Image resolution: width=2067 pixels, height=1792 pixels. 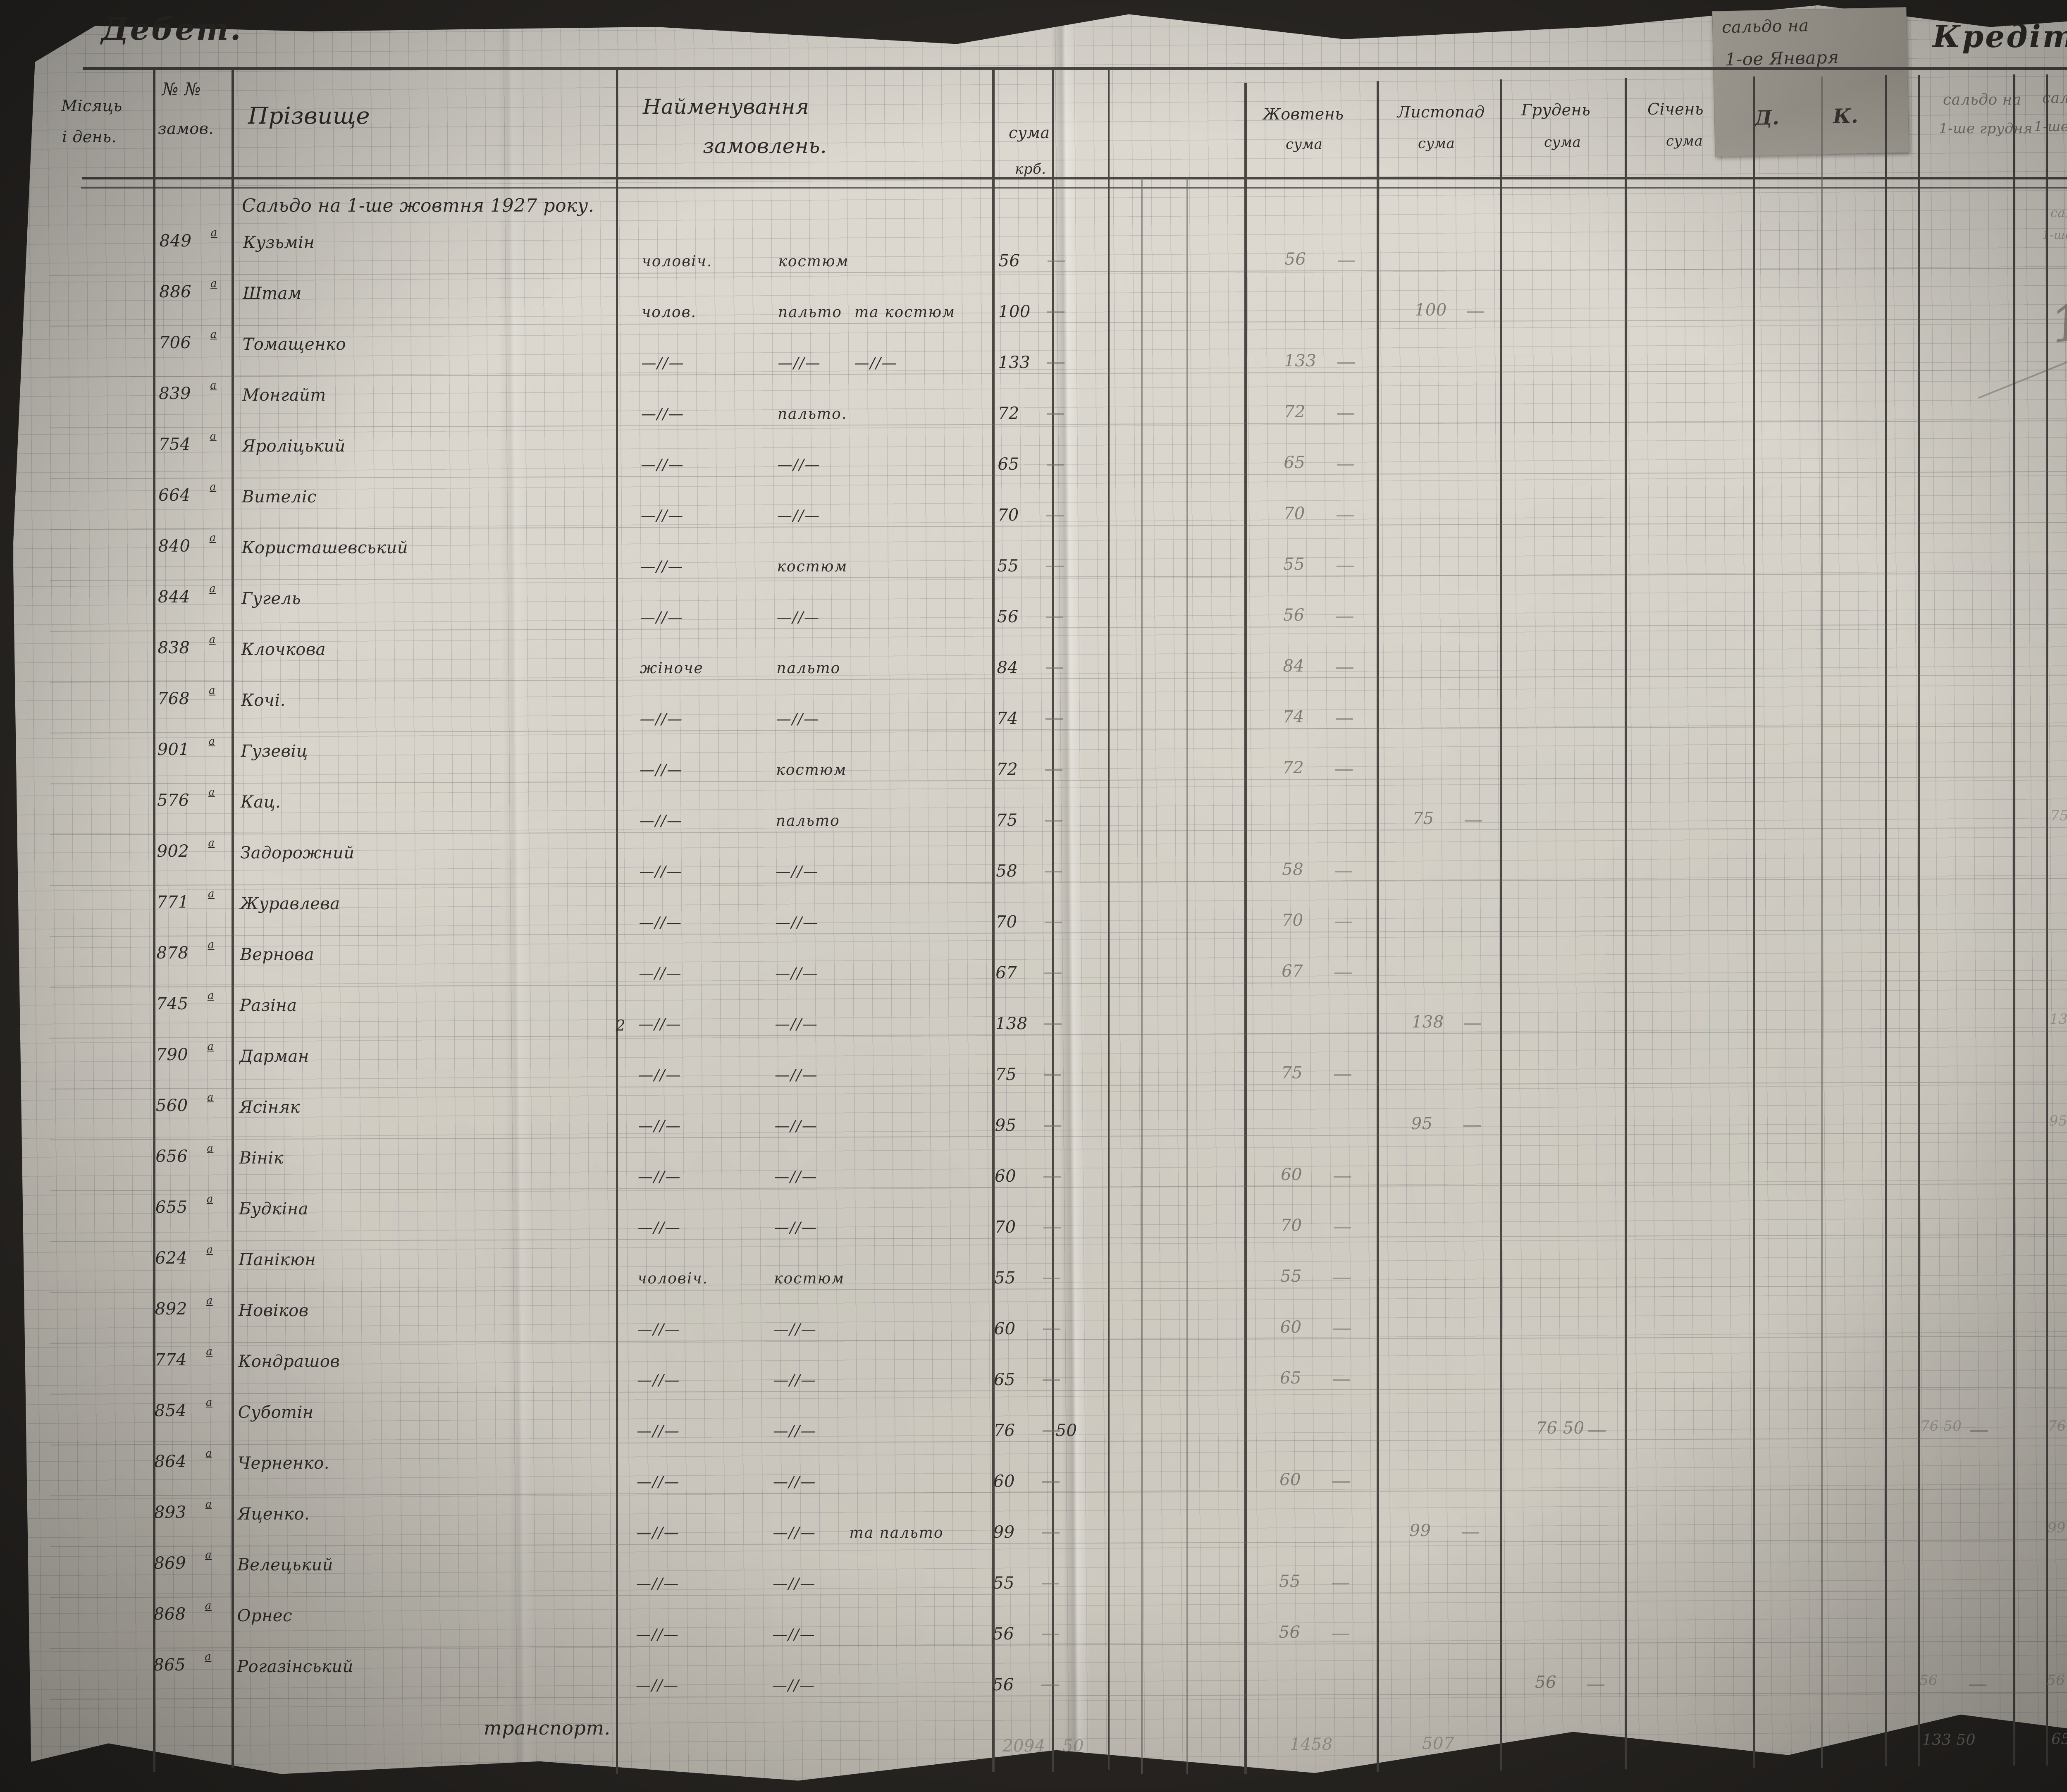 I want to click on row-order-number: 771, so click(x=172, y=902).